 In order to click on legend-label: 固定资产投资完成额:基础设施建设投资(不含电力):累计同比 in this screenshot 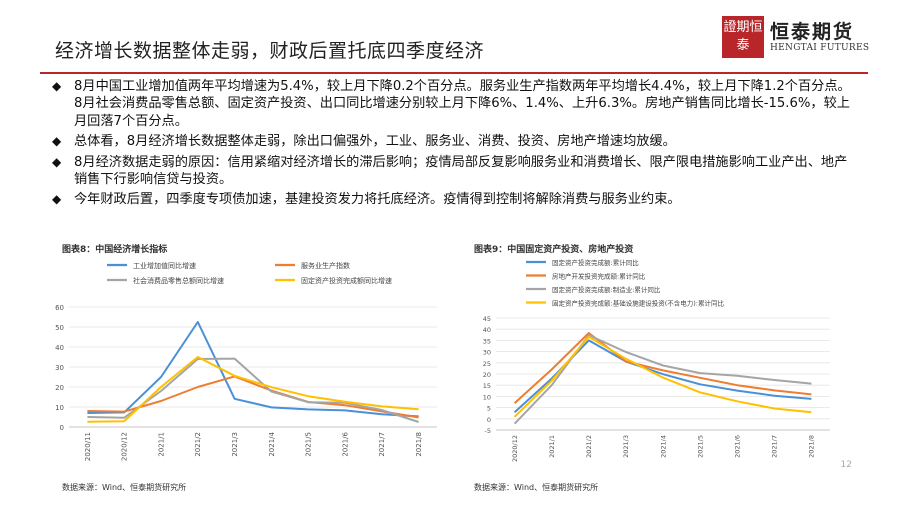, I will do `click(638, 303)`.